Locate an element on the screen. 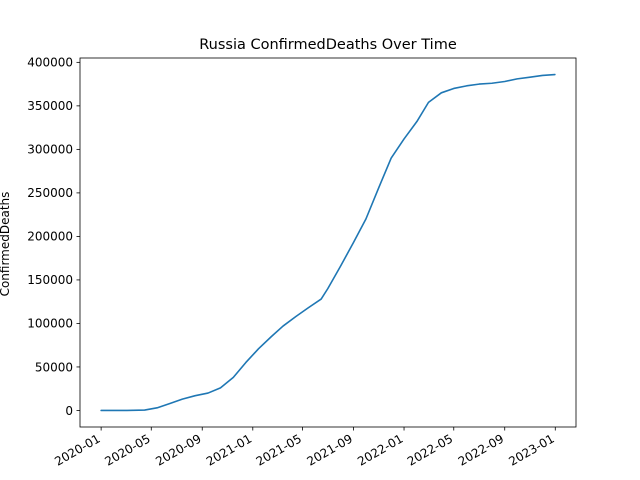 This screenshot has height=480, width=640. y-tick-label: 350000 is located at coordinates (50, 106).